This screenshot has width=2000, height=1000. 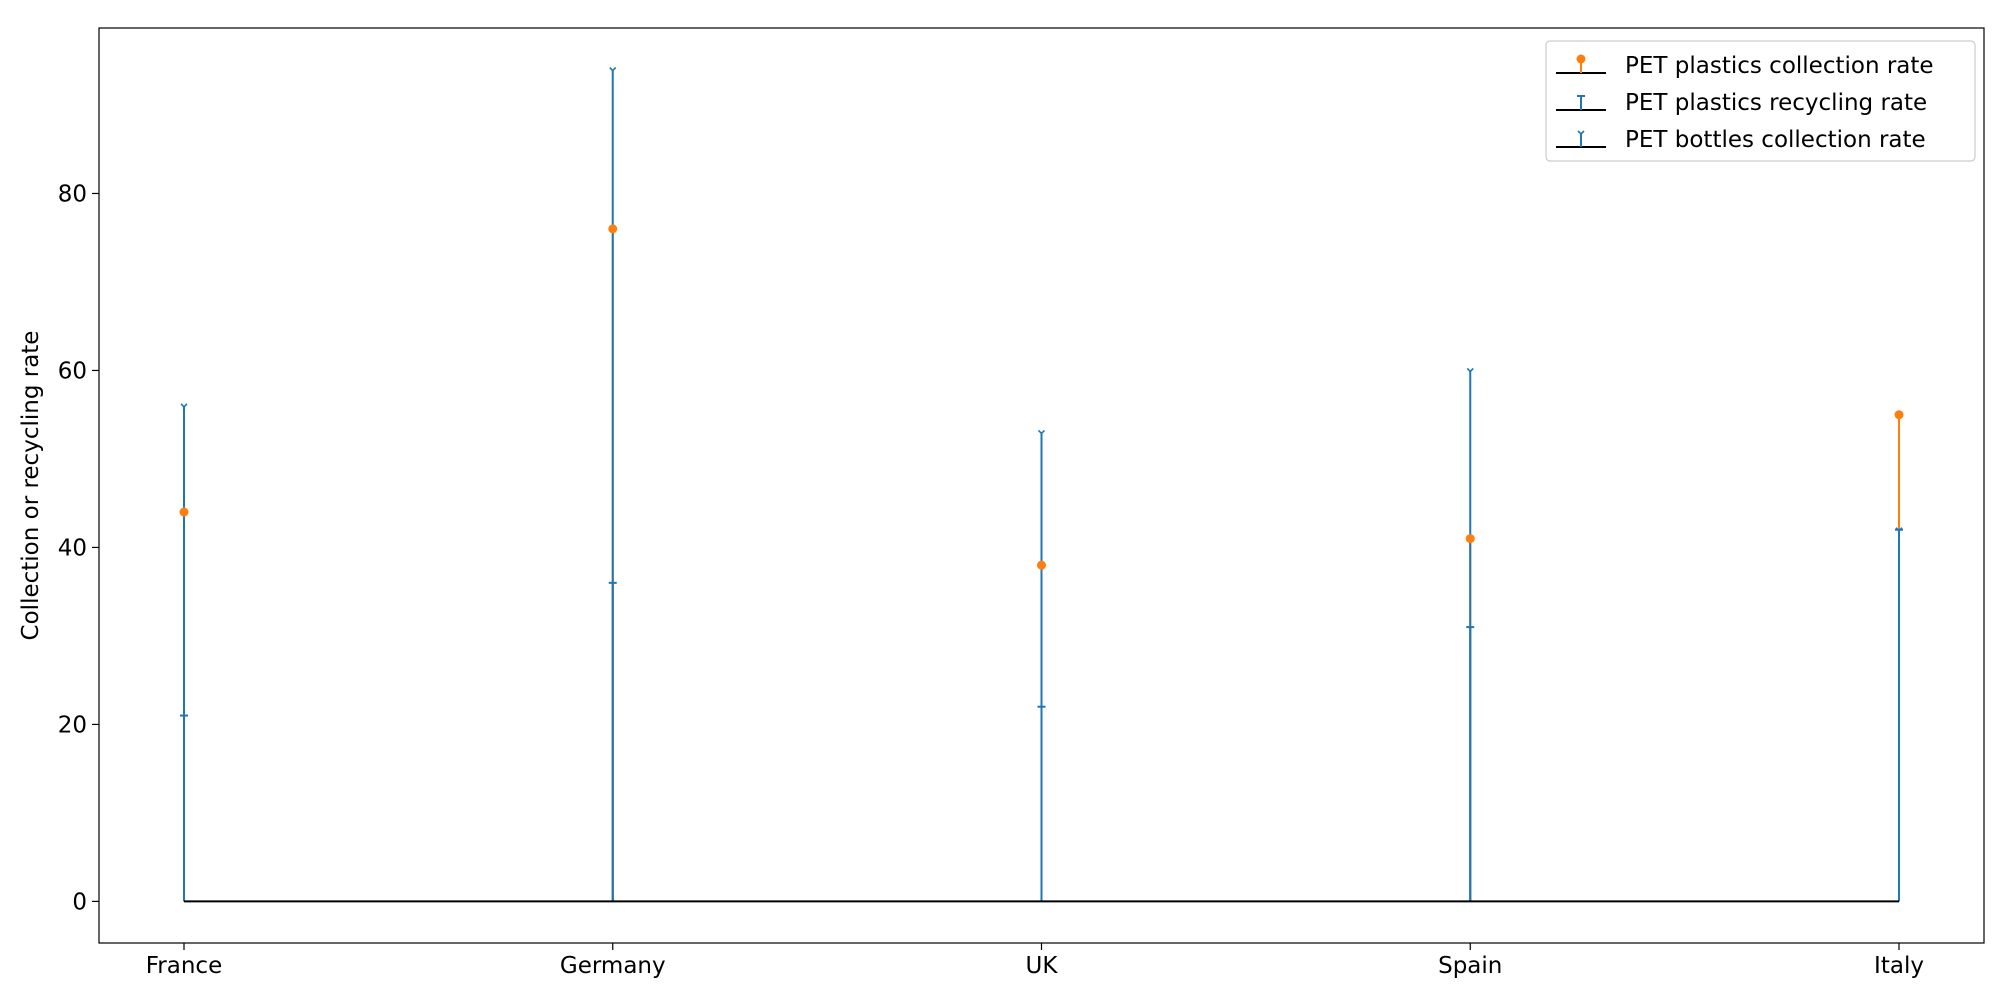 What do you see at coordinates (184, 966) in the screenshot?
I see `x-tick-label: France` at bounding box center [184, 966].